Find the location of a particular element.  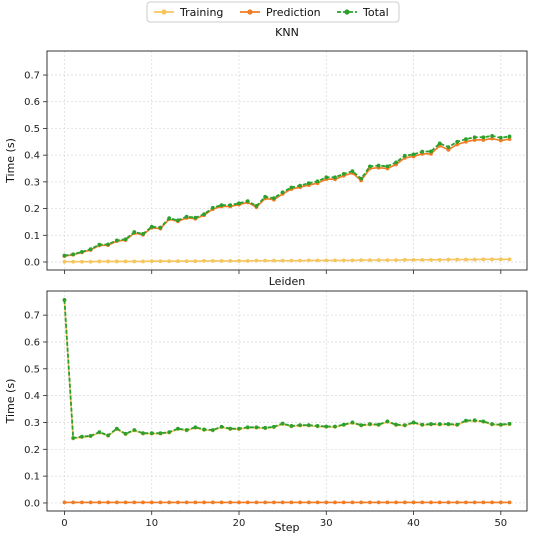

y-tick-label: 0.0 is located at coordinates (32, 262).